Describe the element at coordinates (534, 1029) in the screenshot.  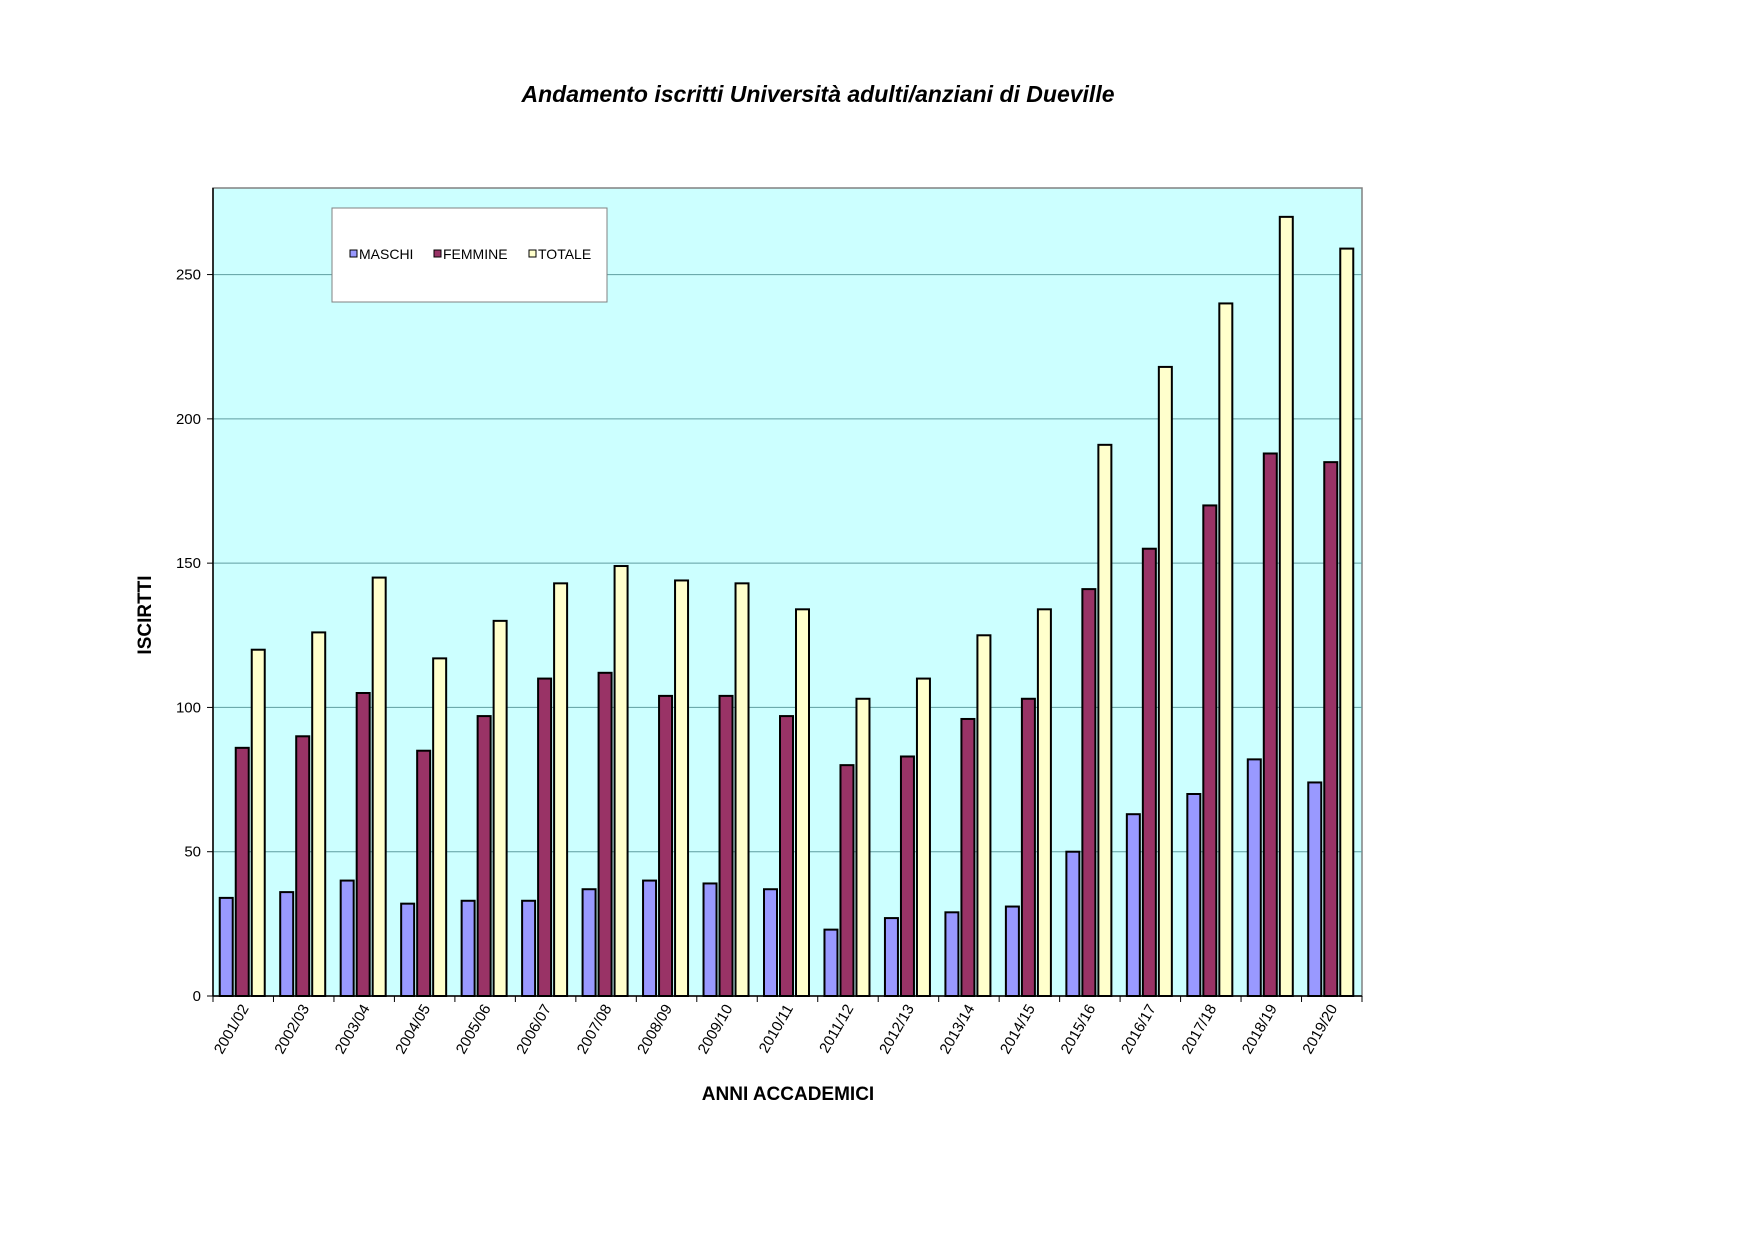
I see `x-tick-label: 2006/07` at that location.